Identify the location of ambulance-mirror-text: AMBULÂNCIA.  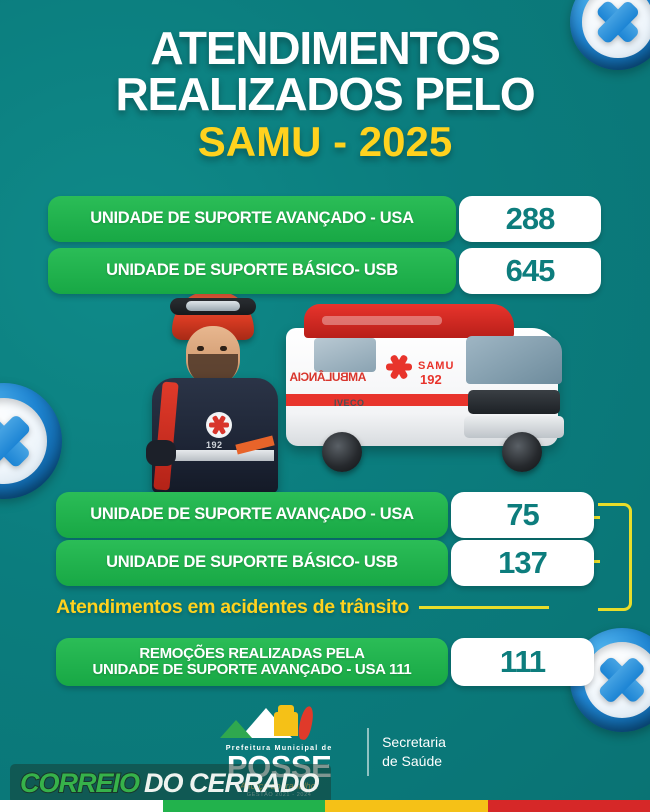
(328, 377).